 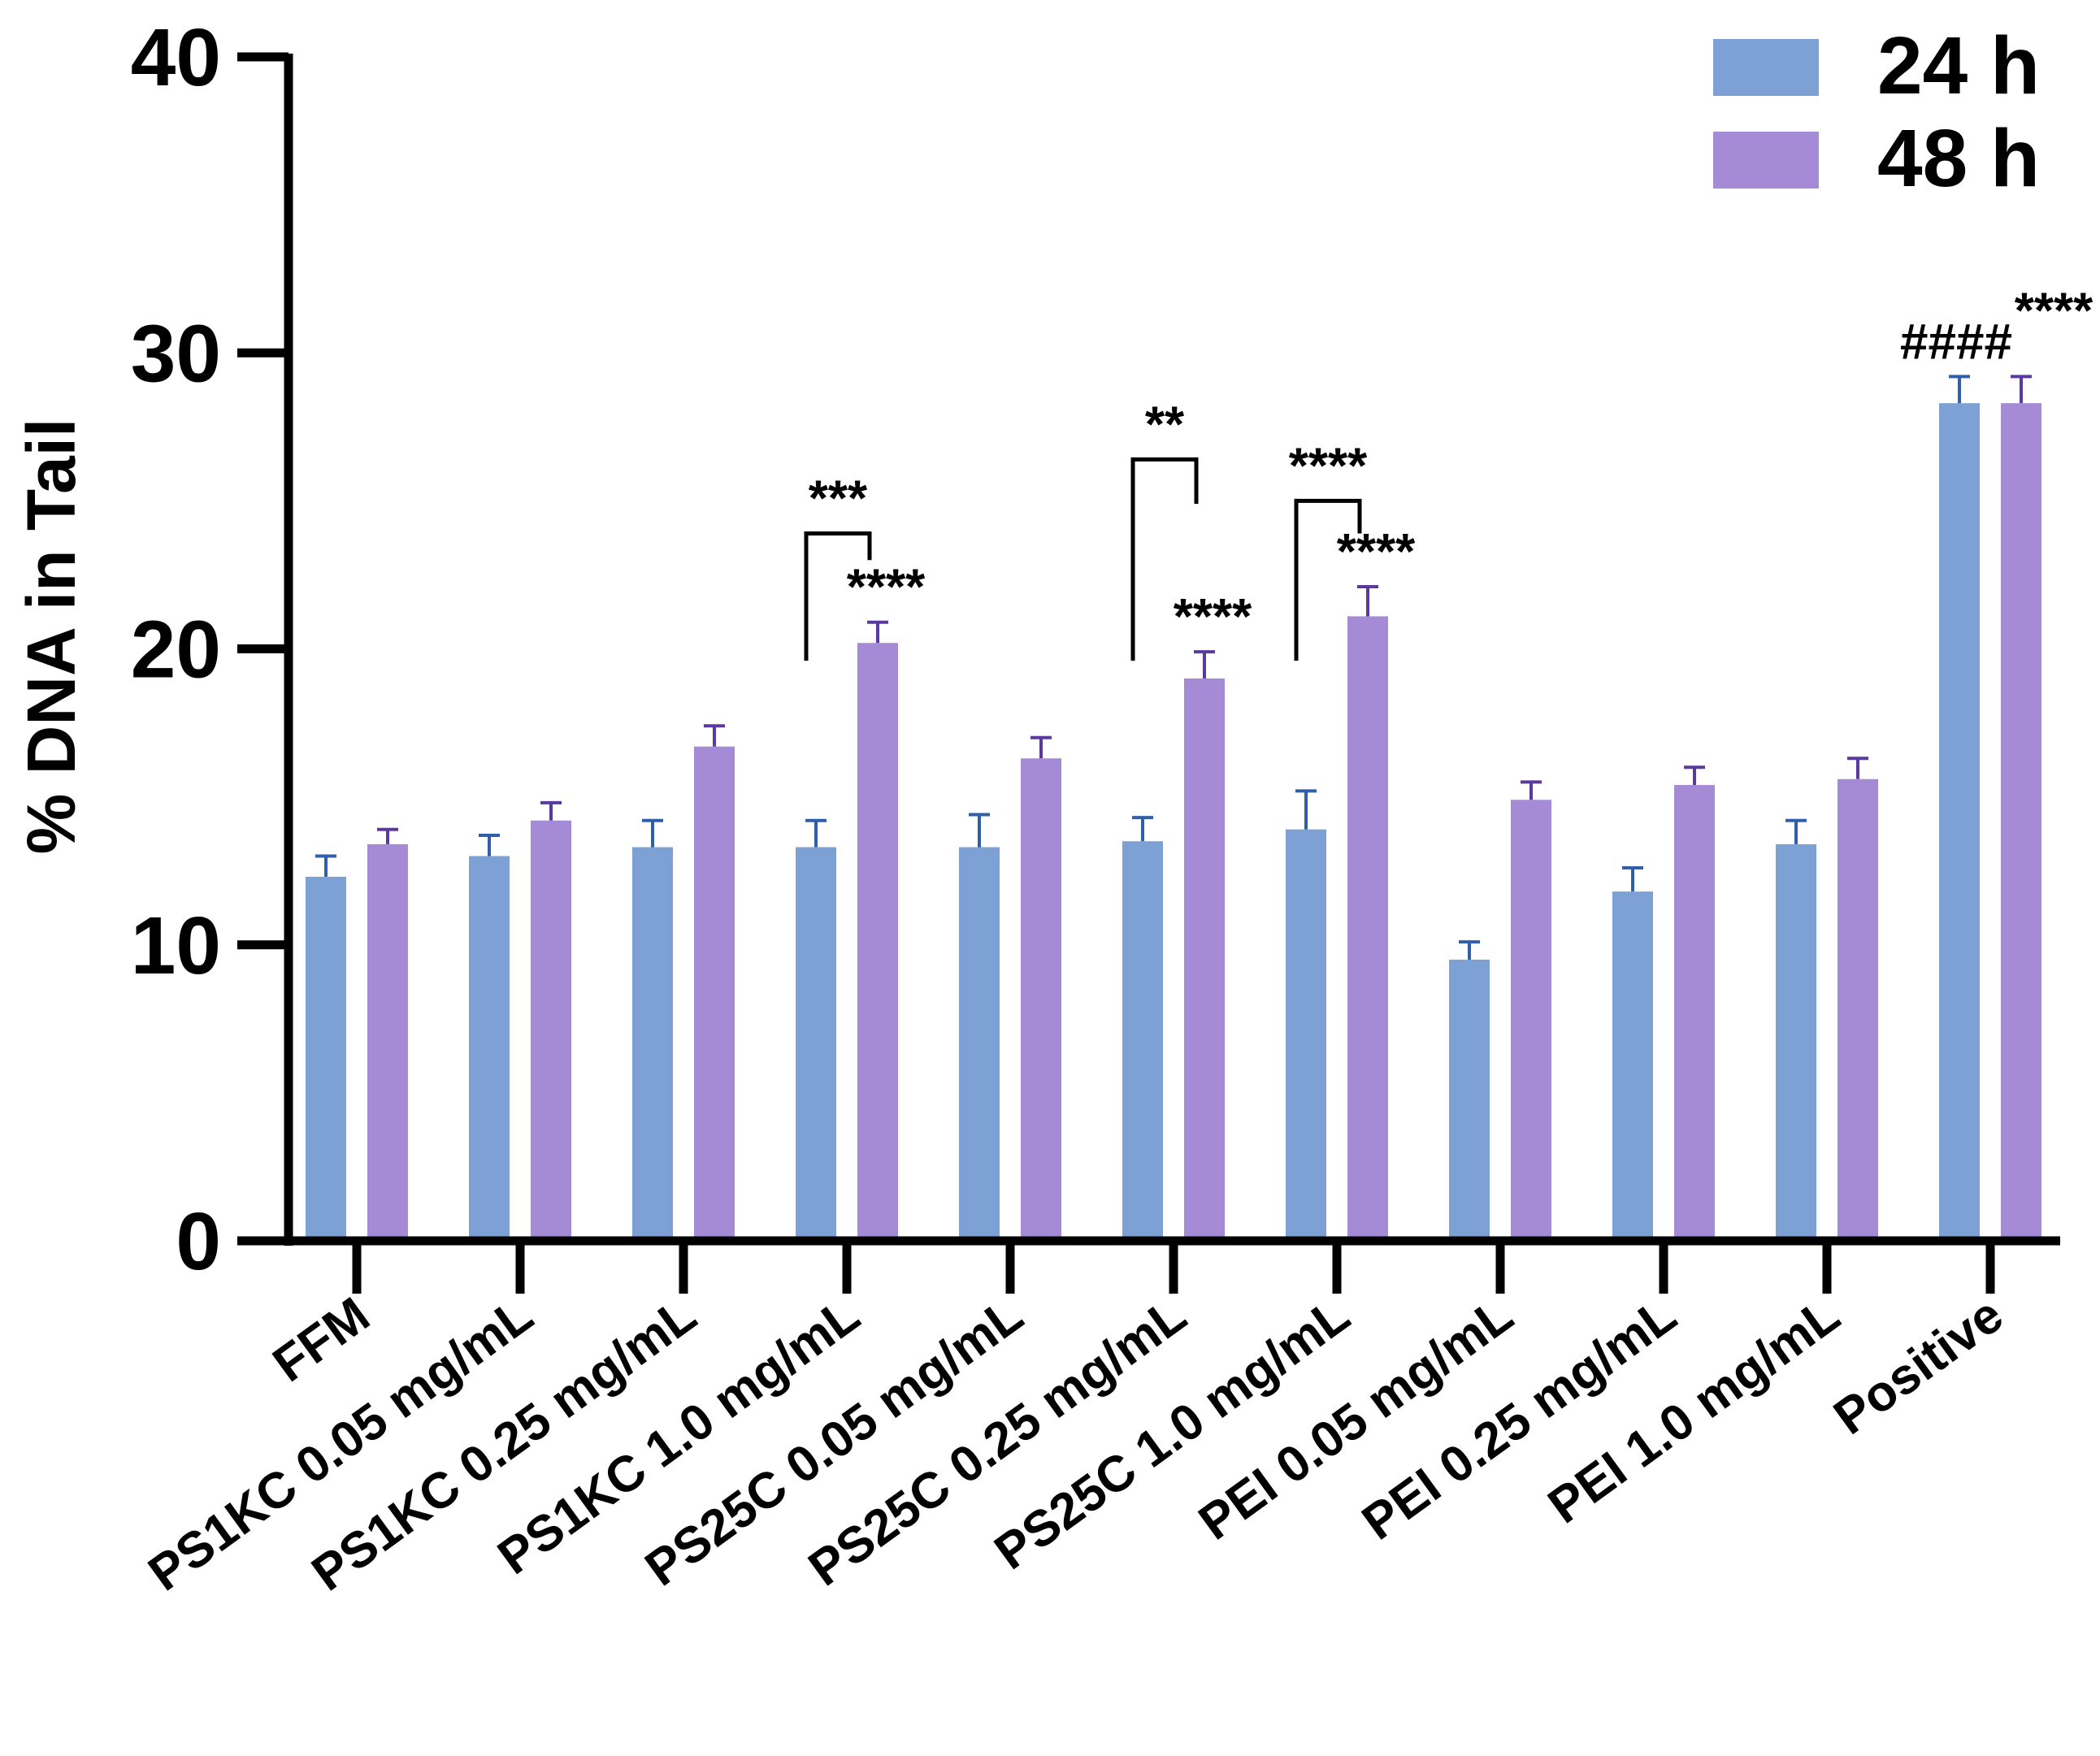 What do you see at coordinates (1958, 158) in the screenshot?
I see `legend-label-1: 48 h` at bounding box center [1958, 158].